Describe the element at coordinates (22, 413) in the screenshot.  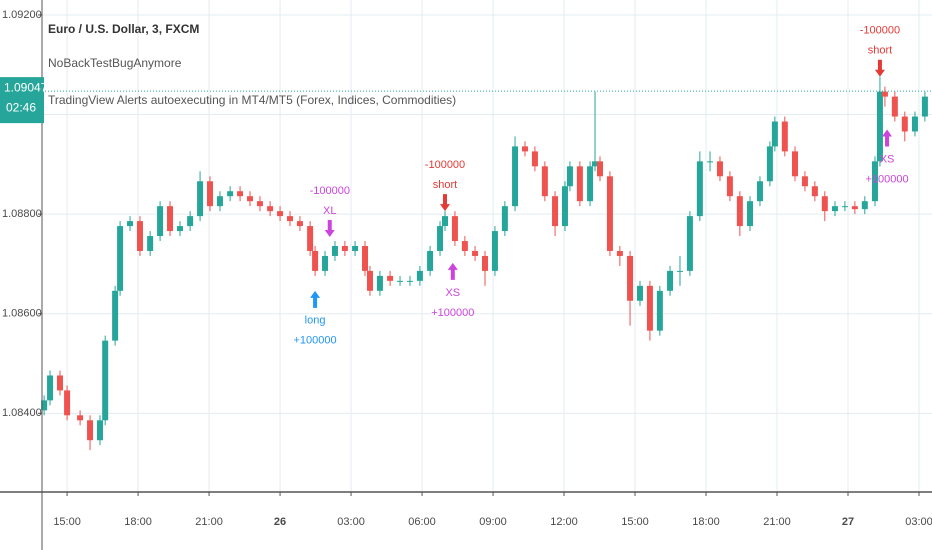
I see `y-tick-label: 1.08400` at that location.